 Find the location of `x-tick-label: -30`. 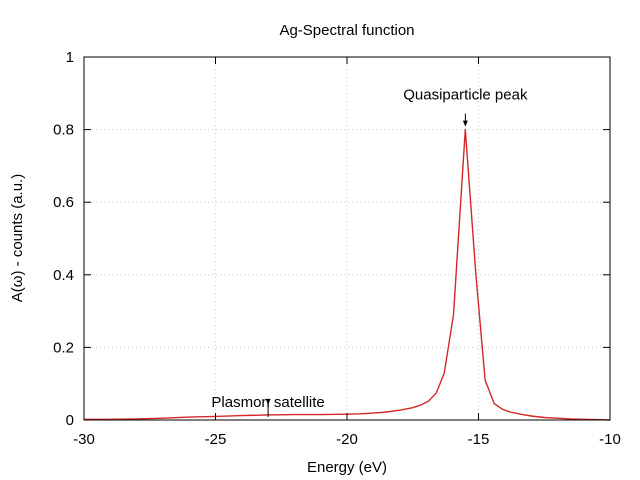

x-tick-label: -30 is located at coordinates (84, 439).